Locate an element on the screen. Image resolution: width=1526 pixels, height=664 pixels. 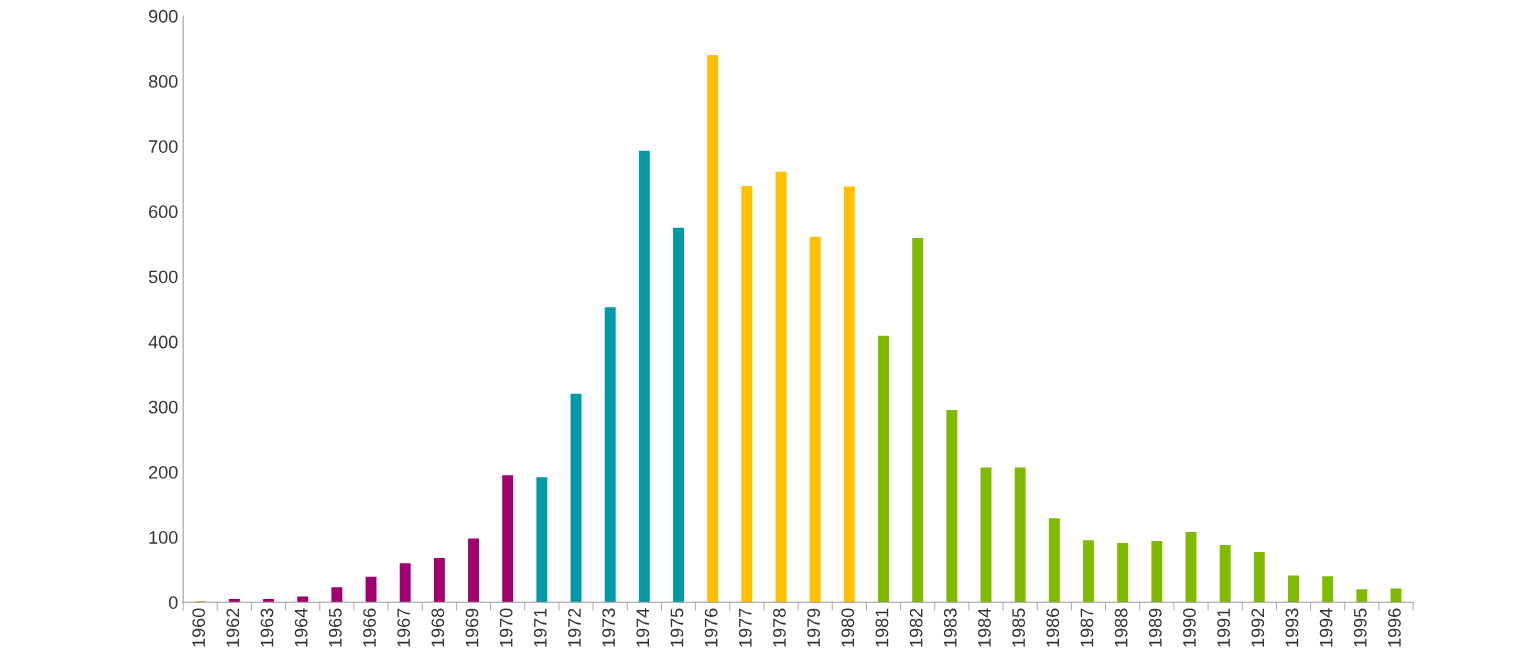
x-tick-label: 1985 is located at coordinates (1019, 627).